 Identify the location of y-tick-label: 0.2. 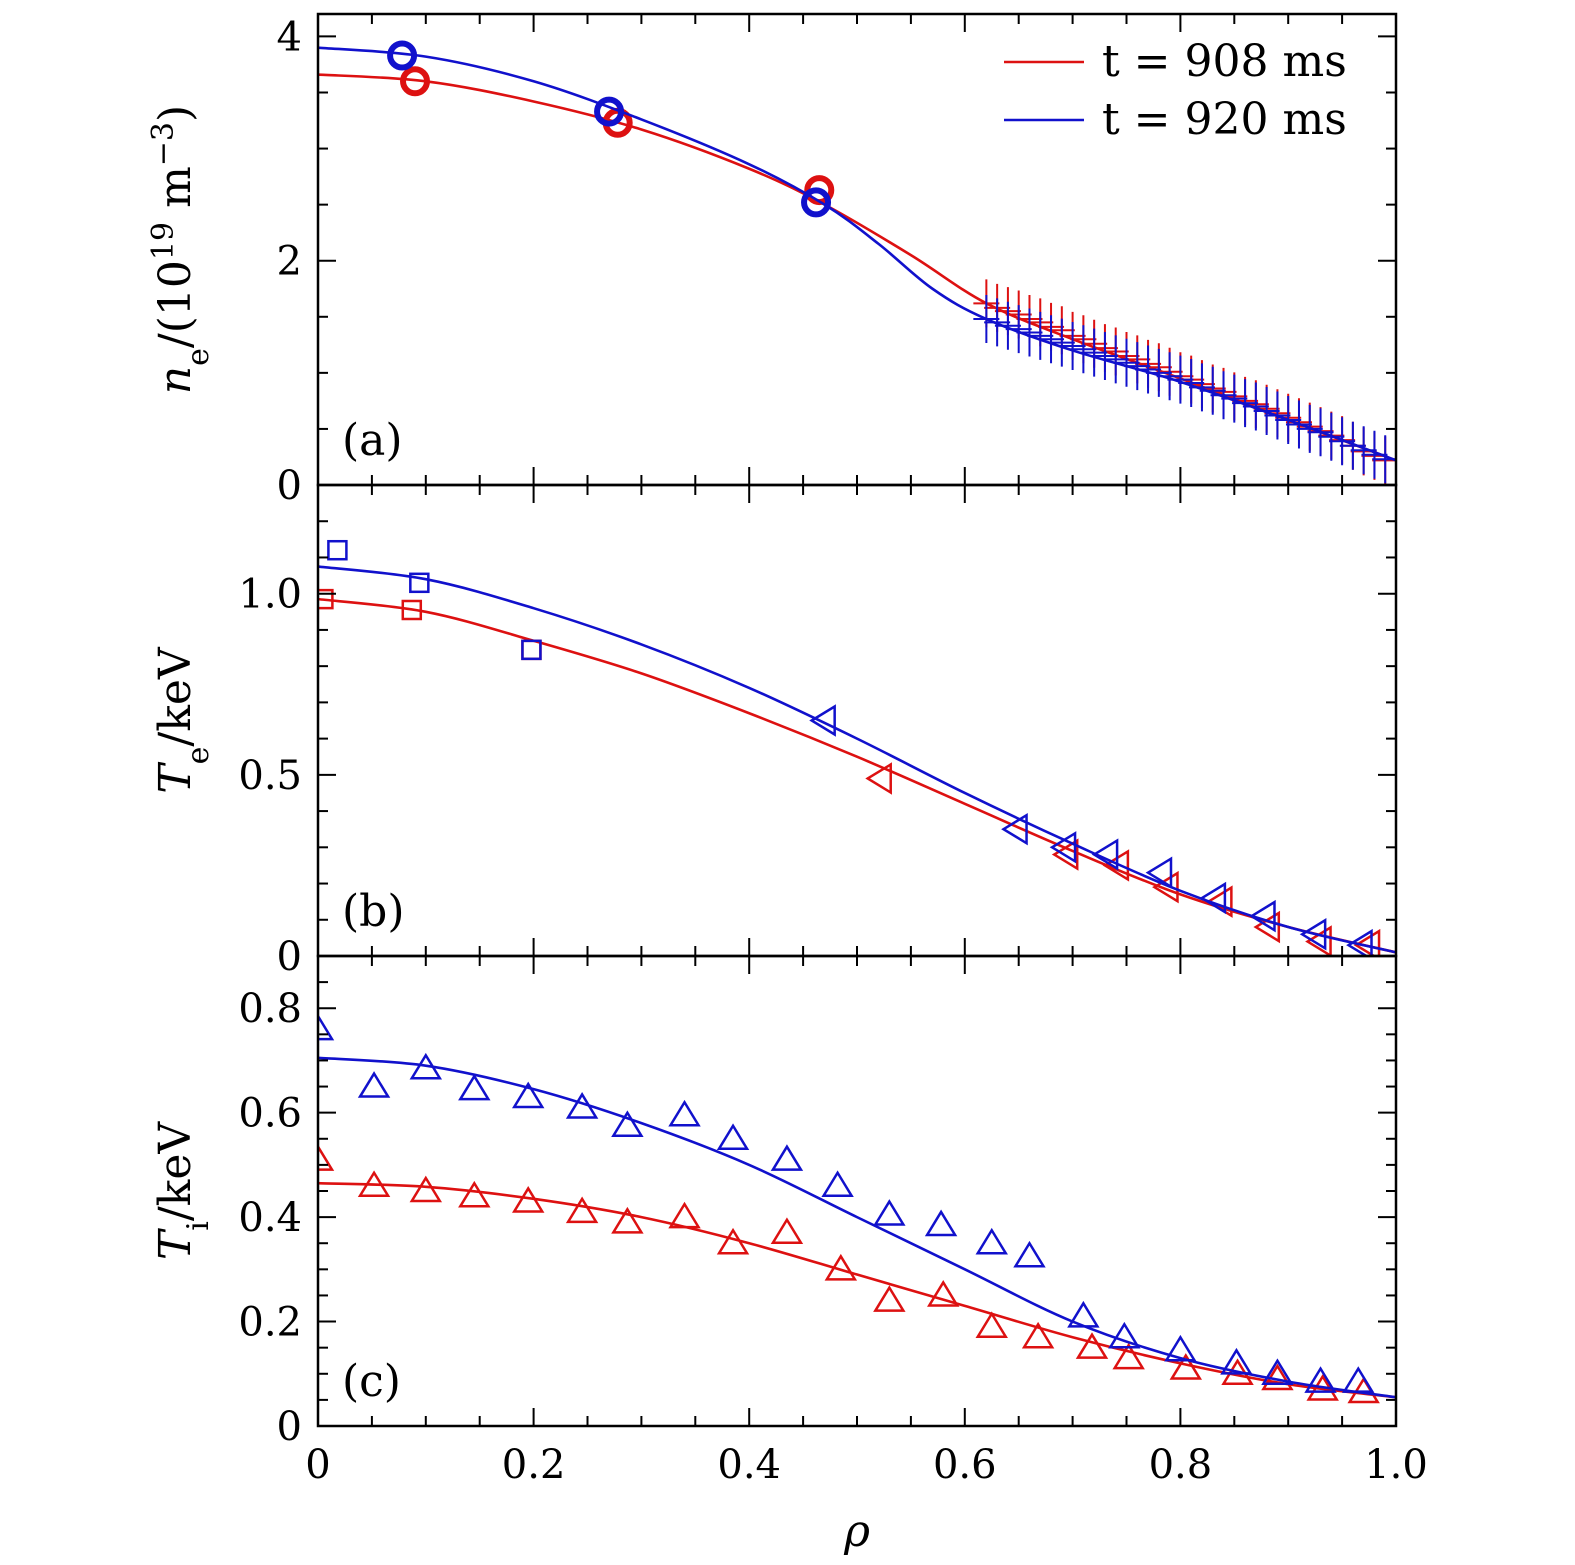
(270, 1323).